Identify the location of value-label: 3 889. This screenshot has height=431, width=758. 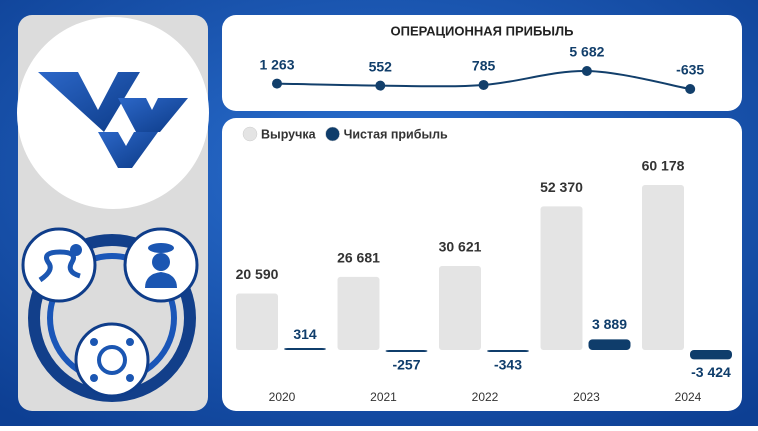
(609, 324).